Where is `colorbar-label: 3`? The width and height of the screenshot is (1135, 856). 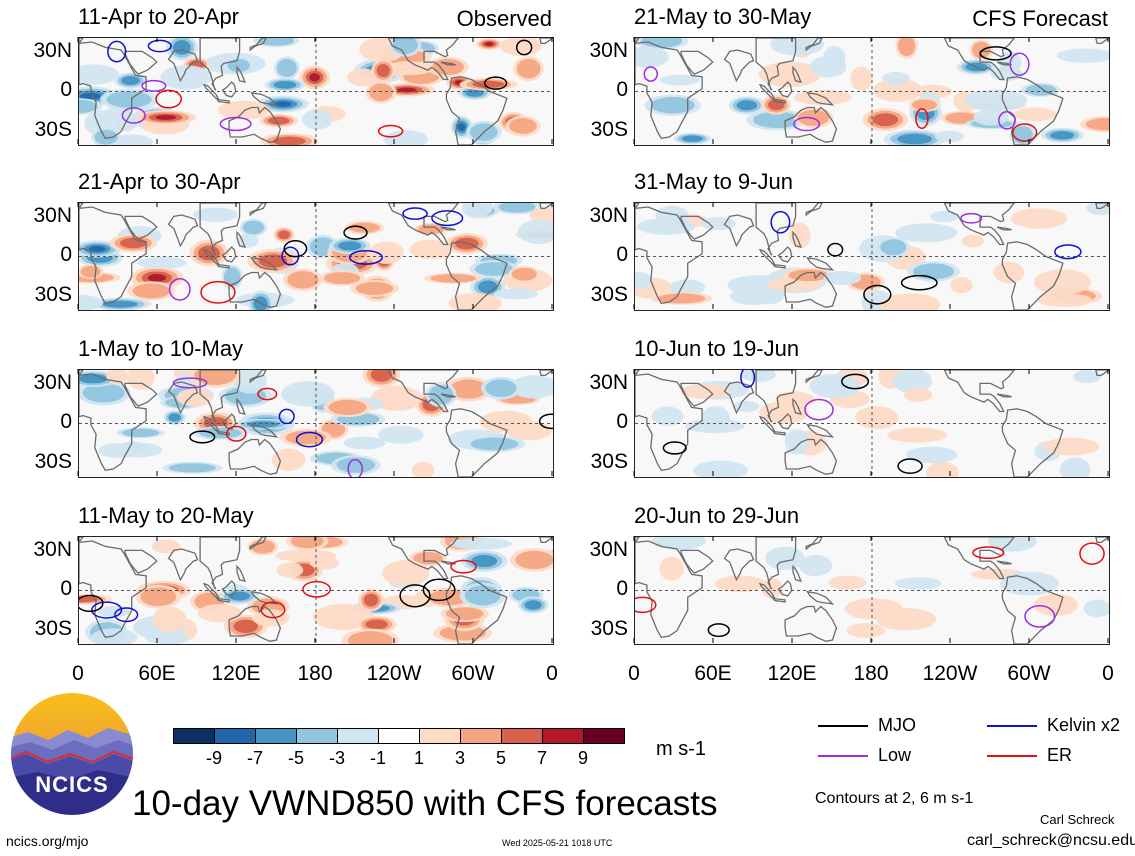 colorbar-label: 3 is located at coordinates (460, 758).